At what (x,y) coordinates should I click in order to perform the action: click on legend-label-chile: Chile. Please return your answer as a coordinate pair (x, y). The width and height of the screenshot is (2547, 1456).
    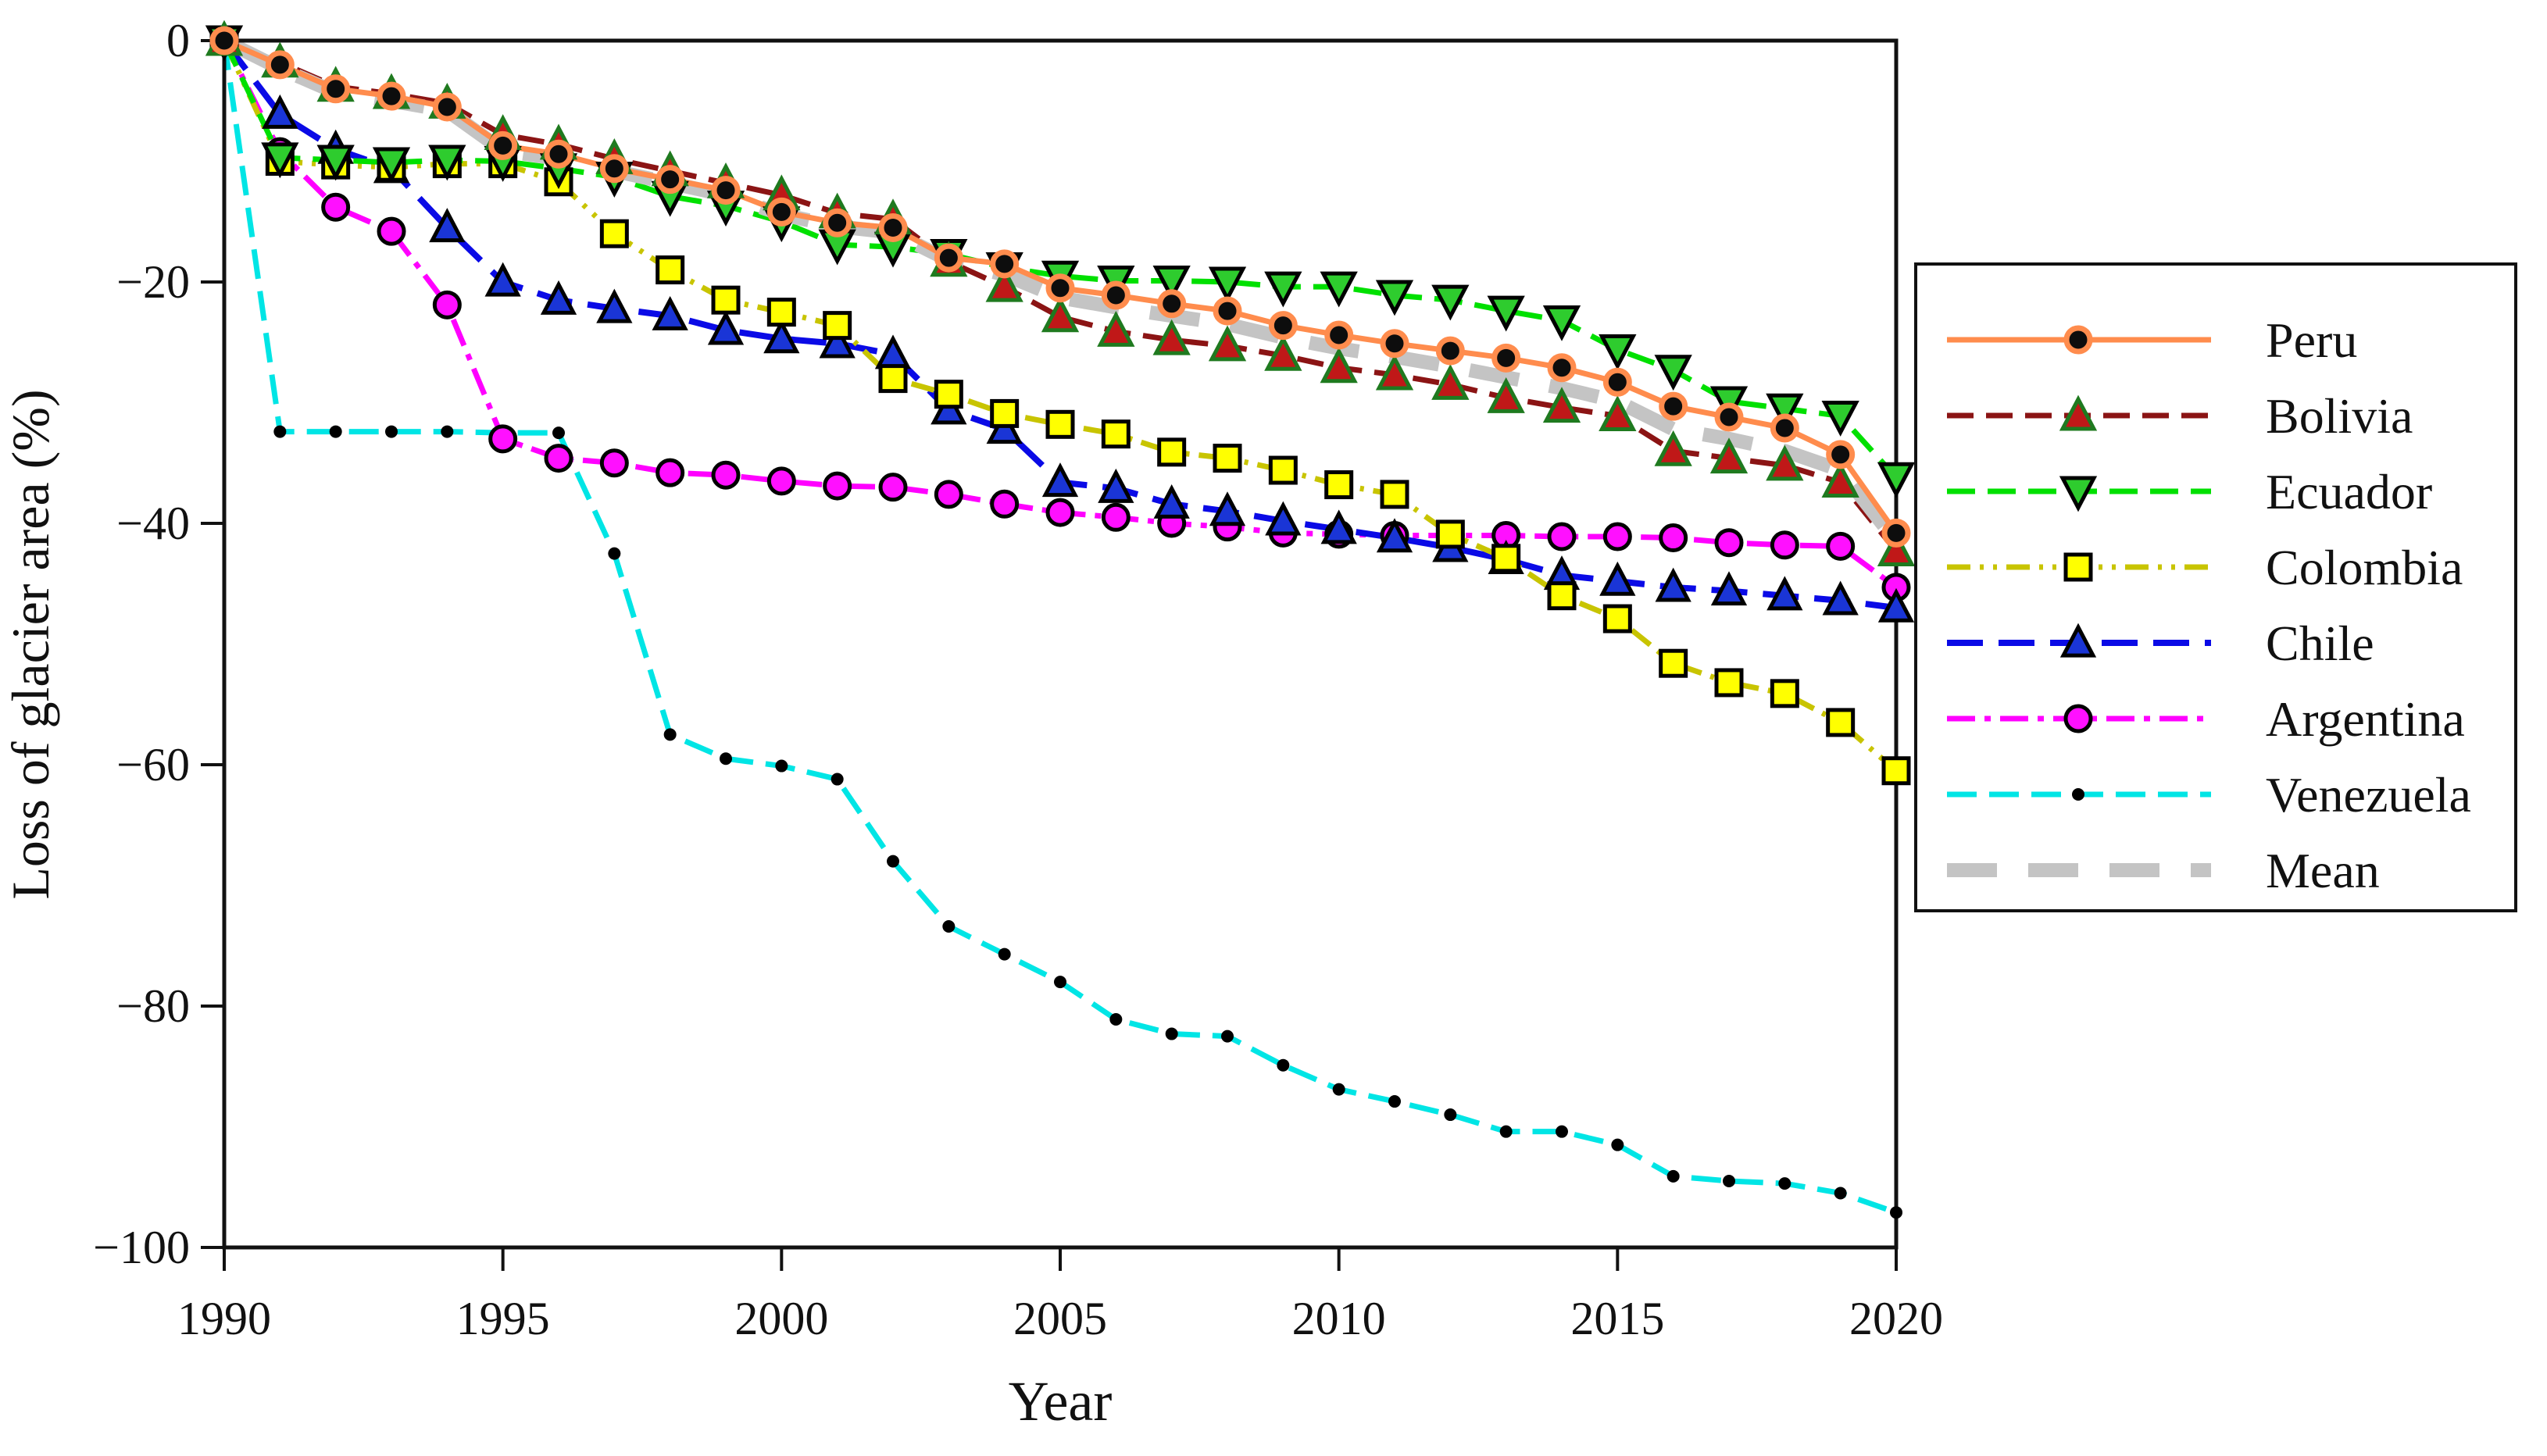
    Looking at the image, I should click on (2320, 643).